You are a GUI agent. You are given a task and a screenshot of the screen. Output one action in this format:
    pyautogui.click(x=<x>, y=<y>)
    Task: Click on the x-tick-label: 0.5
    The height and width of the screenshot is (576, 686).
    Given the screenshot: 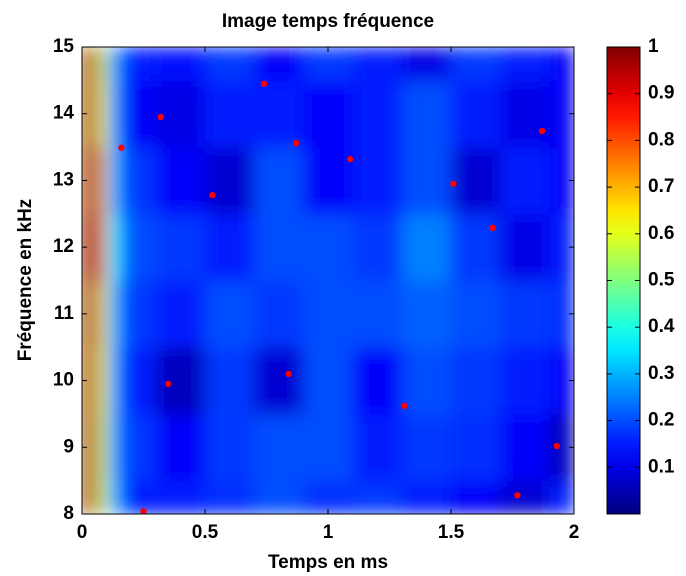 What is the action you would take?
    pyautogui.click(x=205, y=532)
    